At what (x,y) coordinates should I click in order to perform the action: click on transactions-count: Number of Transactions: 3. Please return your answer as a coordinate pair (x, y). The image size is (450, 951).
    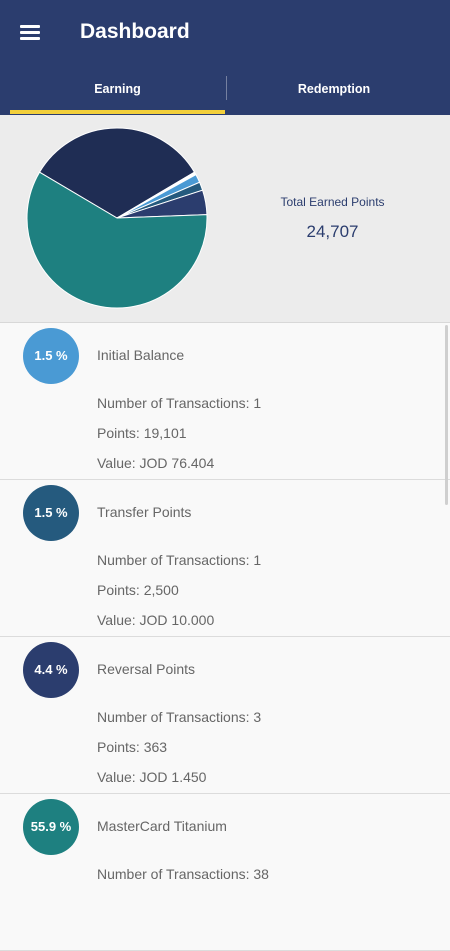
    Looking at the image, I should click on (179, 717).